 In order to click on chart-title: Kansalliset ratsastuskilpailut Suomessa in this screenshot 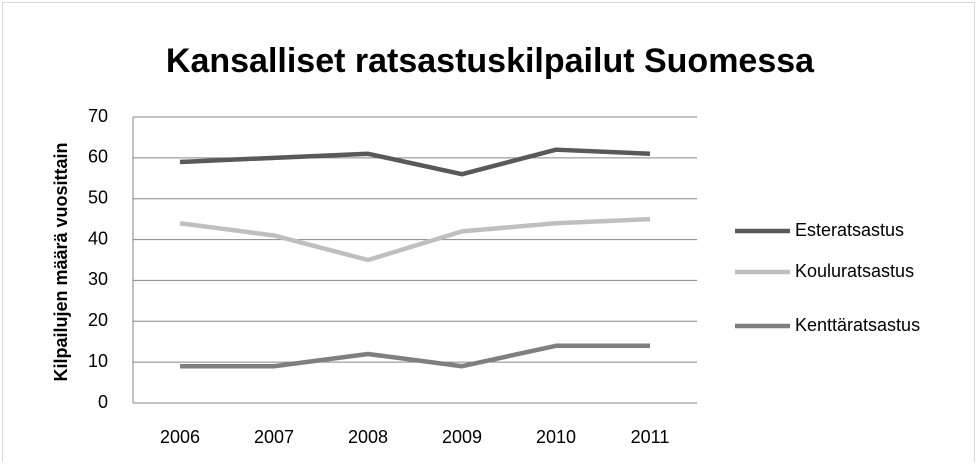, I will do `click(490, 61)`.